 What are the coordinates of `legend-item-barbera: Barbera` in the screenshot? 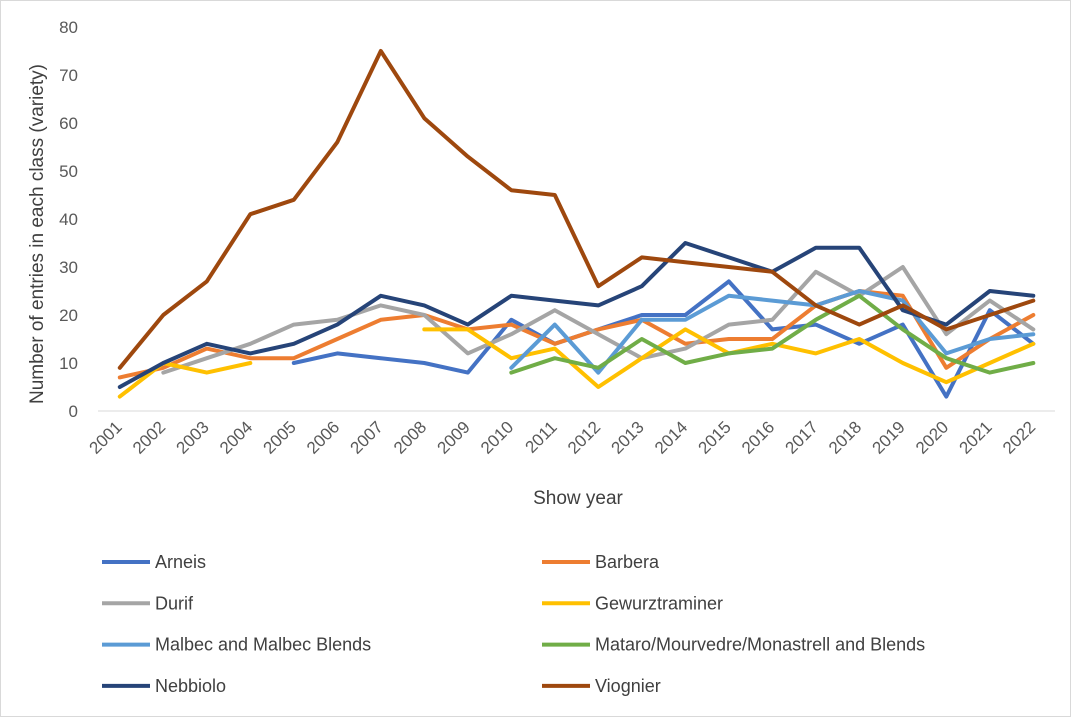 It's located at (601, 562).